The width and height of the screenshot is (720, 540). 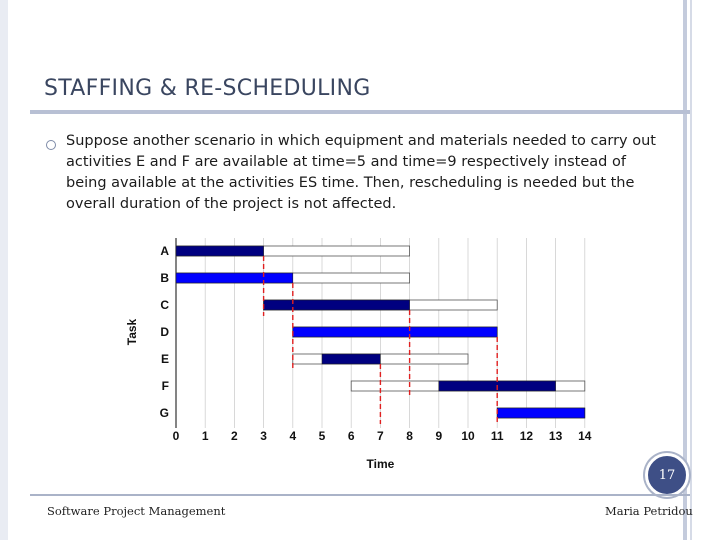 What do you see at coordinates (409, 436) in the screenshot?
I see `x-tick-label: 8` at bounding box center [409, 436].